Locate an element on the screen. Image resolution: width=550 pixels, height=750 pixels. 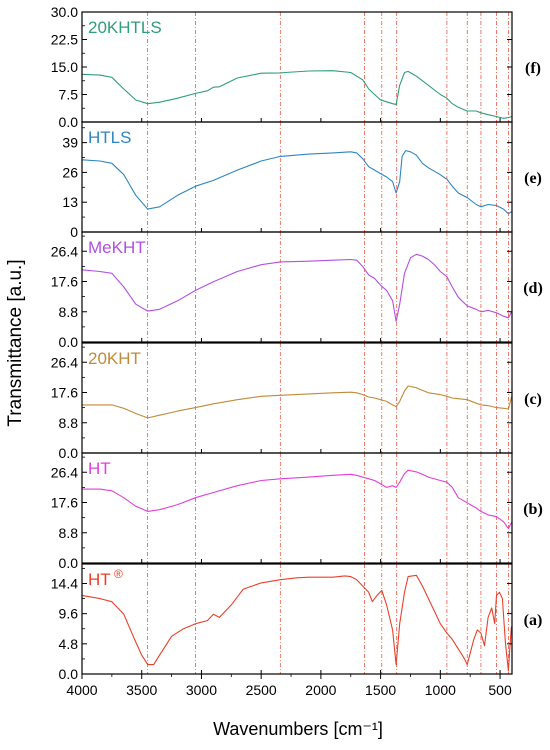
x-axis: 4000 3500 3000 2500 2000 1500 1000 500 is located at coordinates (289, 686).